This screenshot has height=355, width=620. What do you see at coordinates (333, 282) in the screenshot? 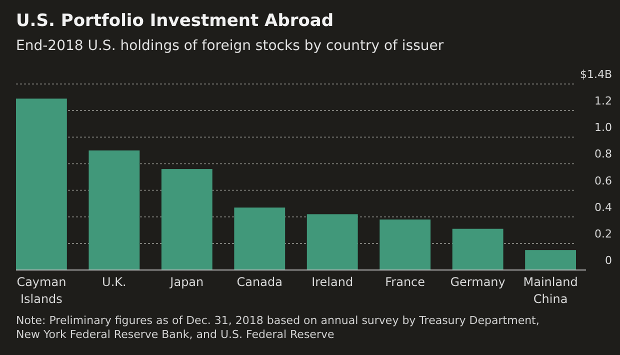
I see `x-tick-label: Ireland` at bounding box center [333, 282].